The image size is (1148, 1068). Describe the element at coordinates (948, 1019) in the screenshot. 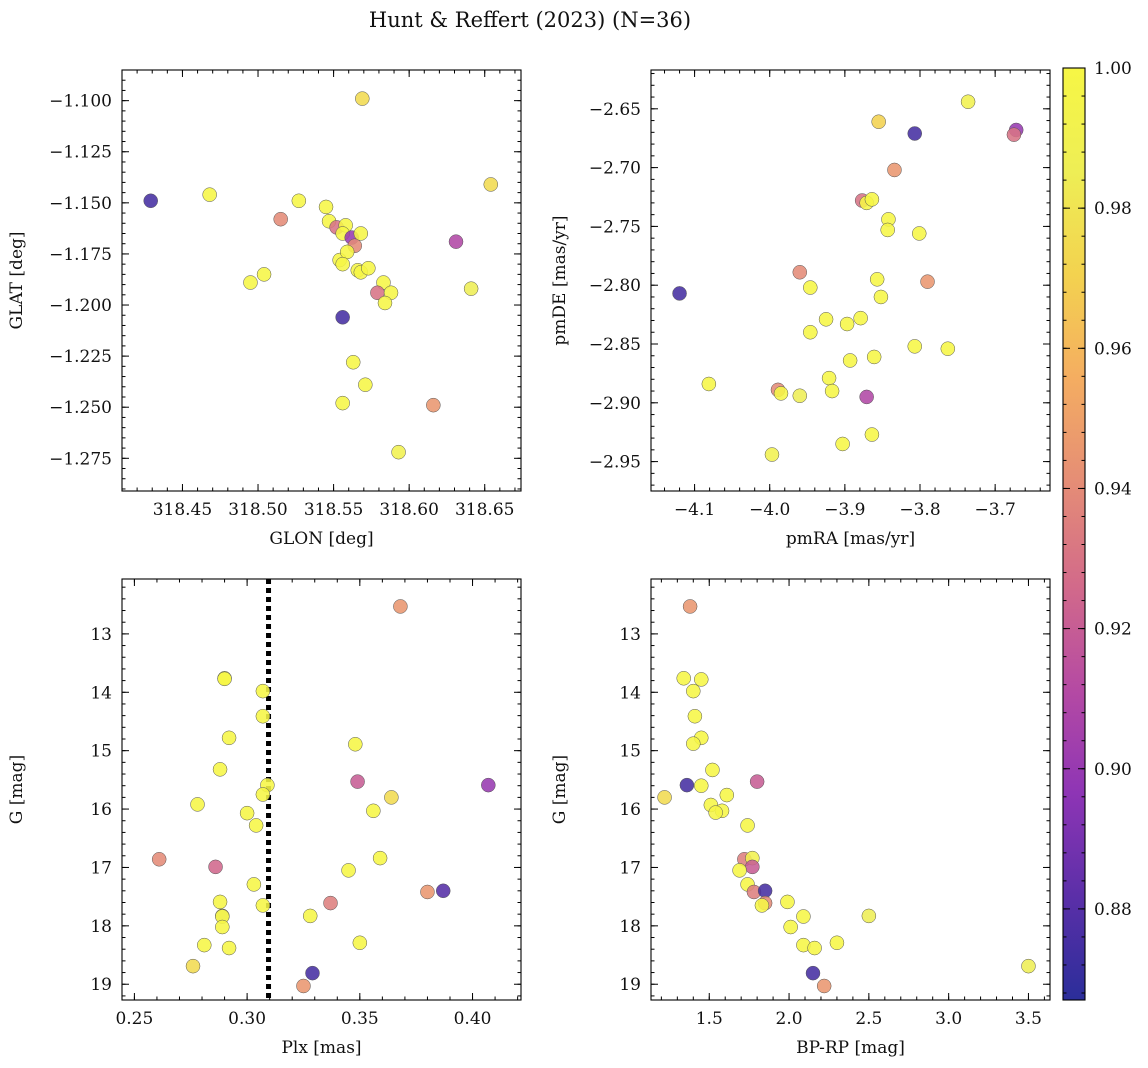

I see `x-tick-label: 3.0` at that location.